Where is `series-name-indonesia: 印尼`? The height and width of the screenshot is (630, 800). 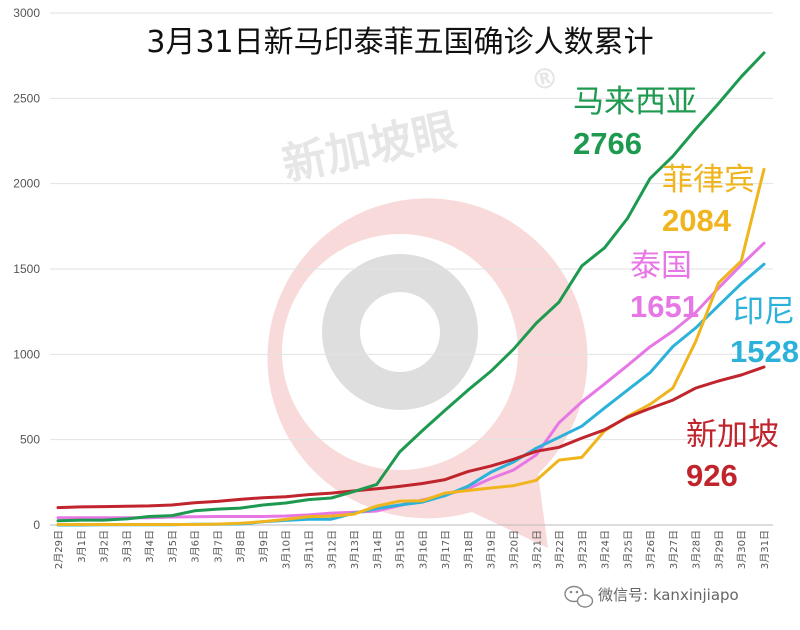 series-name-indonesia: 印尼 is located at coordinates (764, 312).